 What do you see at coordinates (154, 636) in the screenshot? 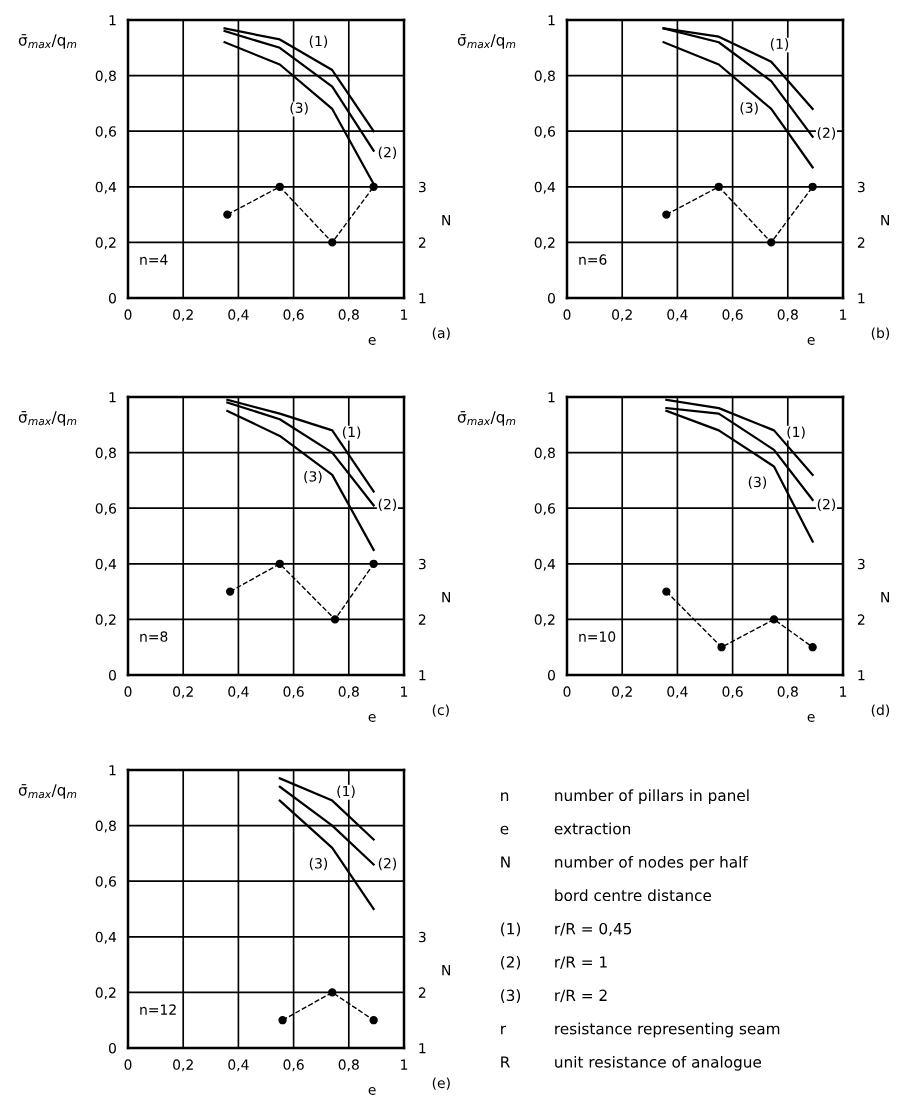
I see `annotation: n=8` at bounding box center [154, 636].